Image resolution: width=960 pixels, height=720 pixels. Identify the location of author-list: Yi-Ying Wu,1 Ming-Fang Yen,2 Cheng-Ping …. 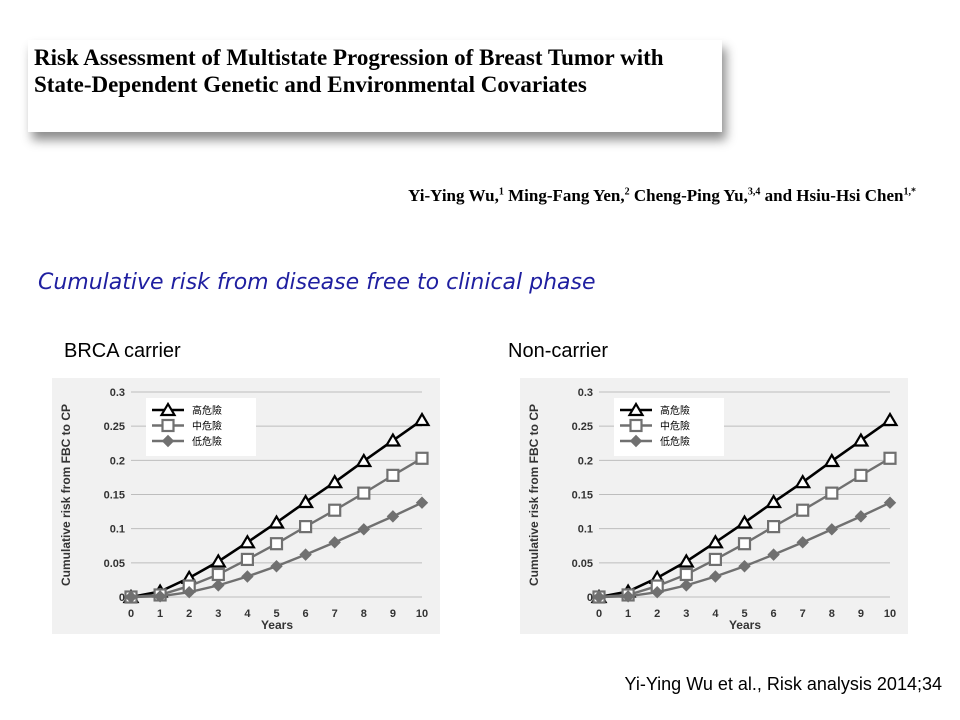
(662, 196).